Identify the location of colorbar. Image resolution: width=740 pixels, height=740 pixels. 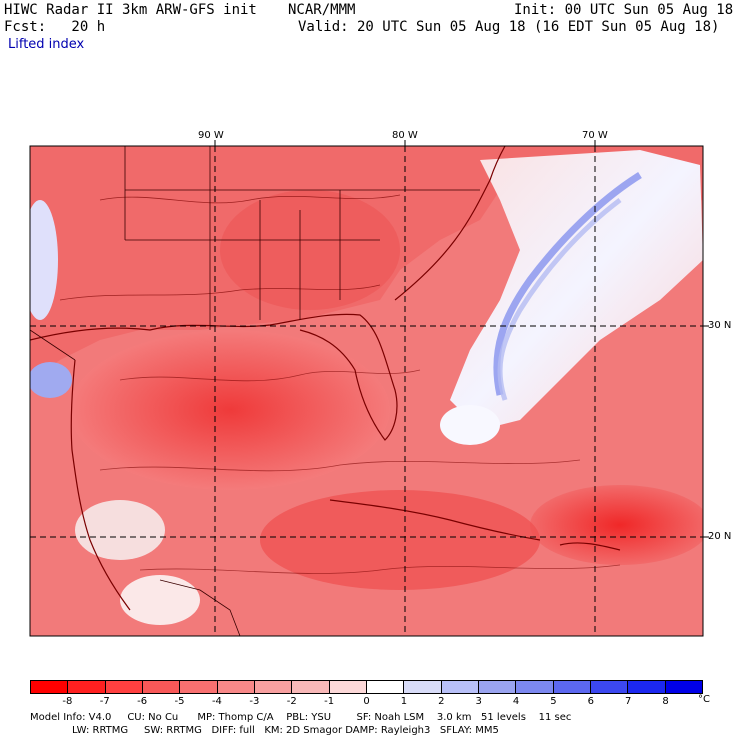
(366, 687).